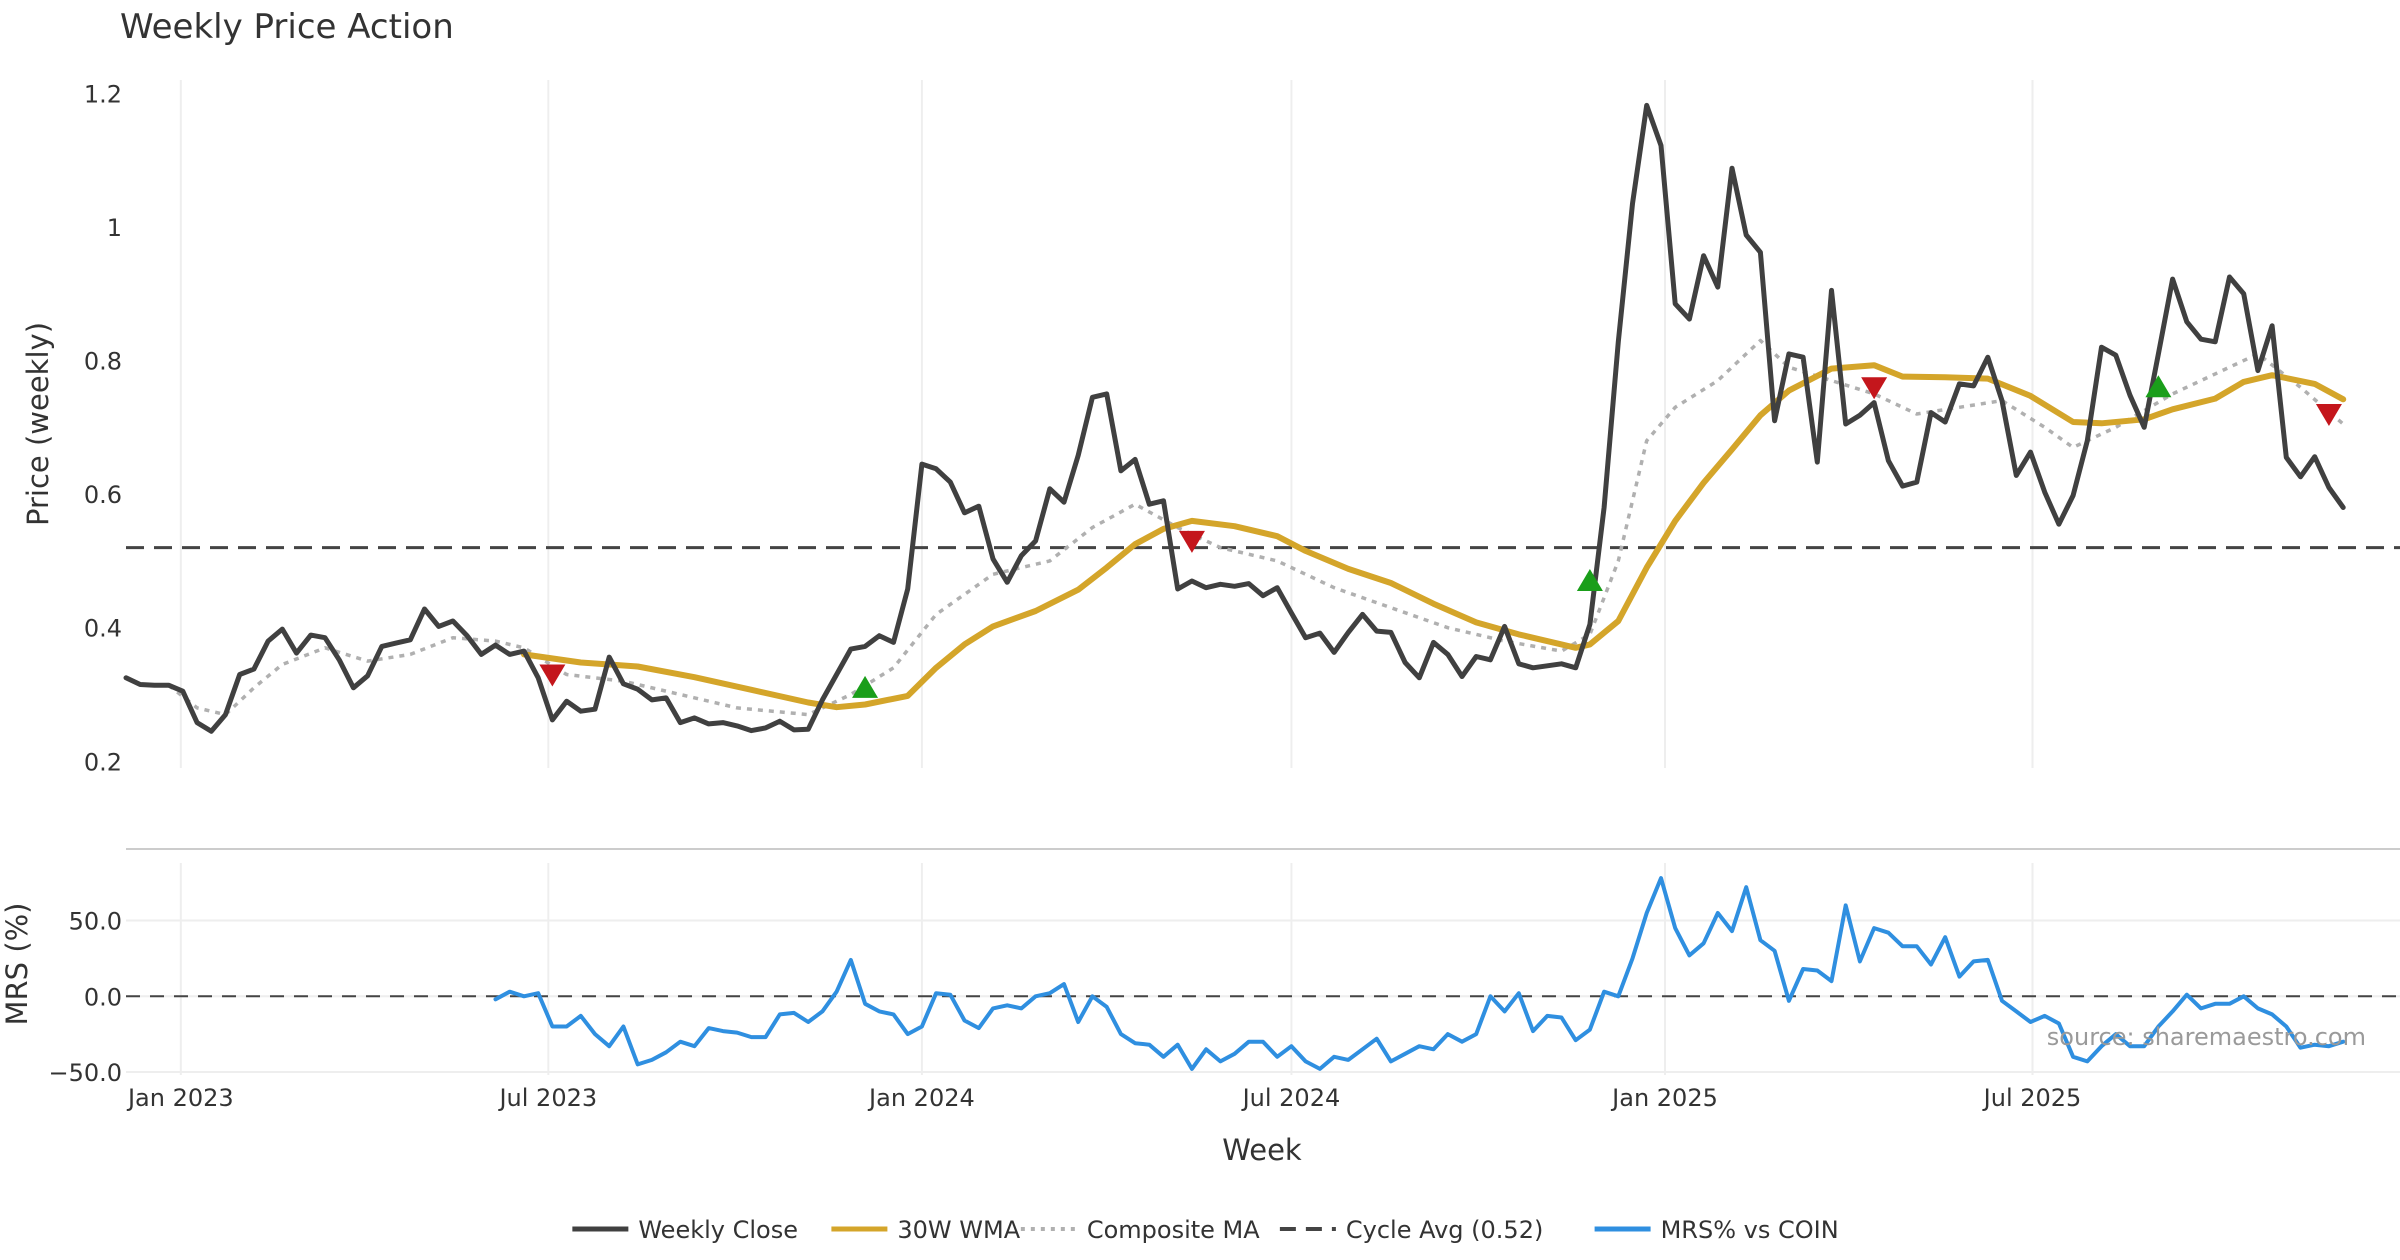 The width and height of the screenshot is (2400, 1260). I want to click on x-tick-label: Jan 2023, so click(180, 1098).